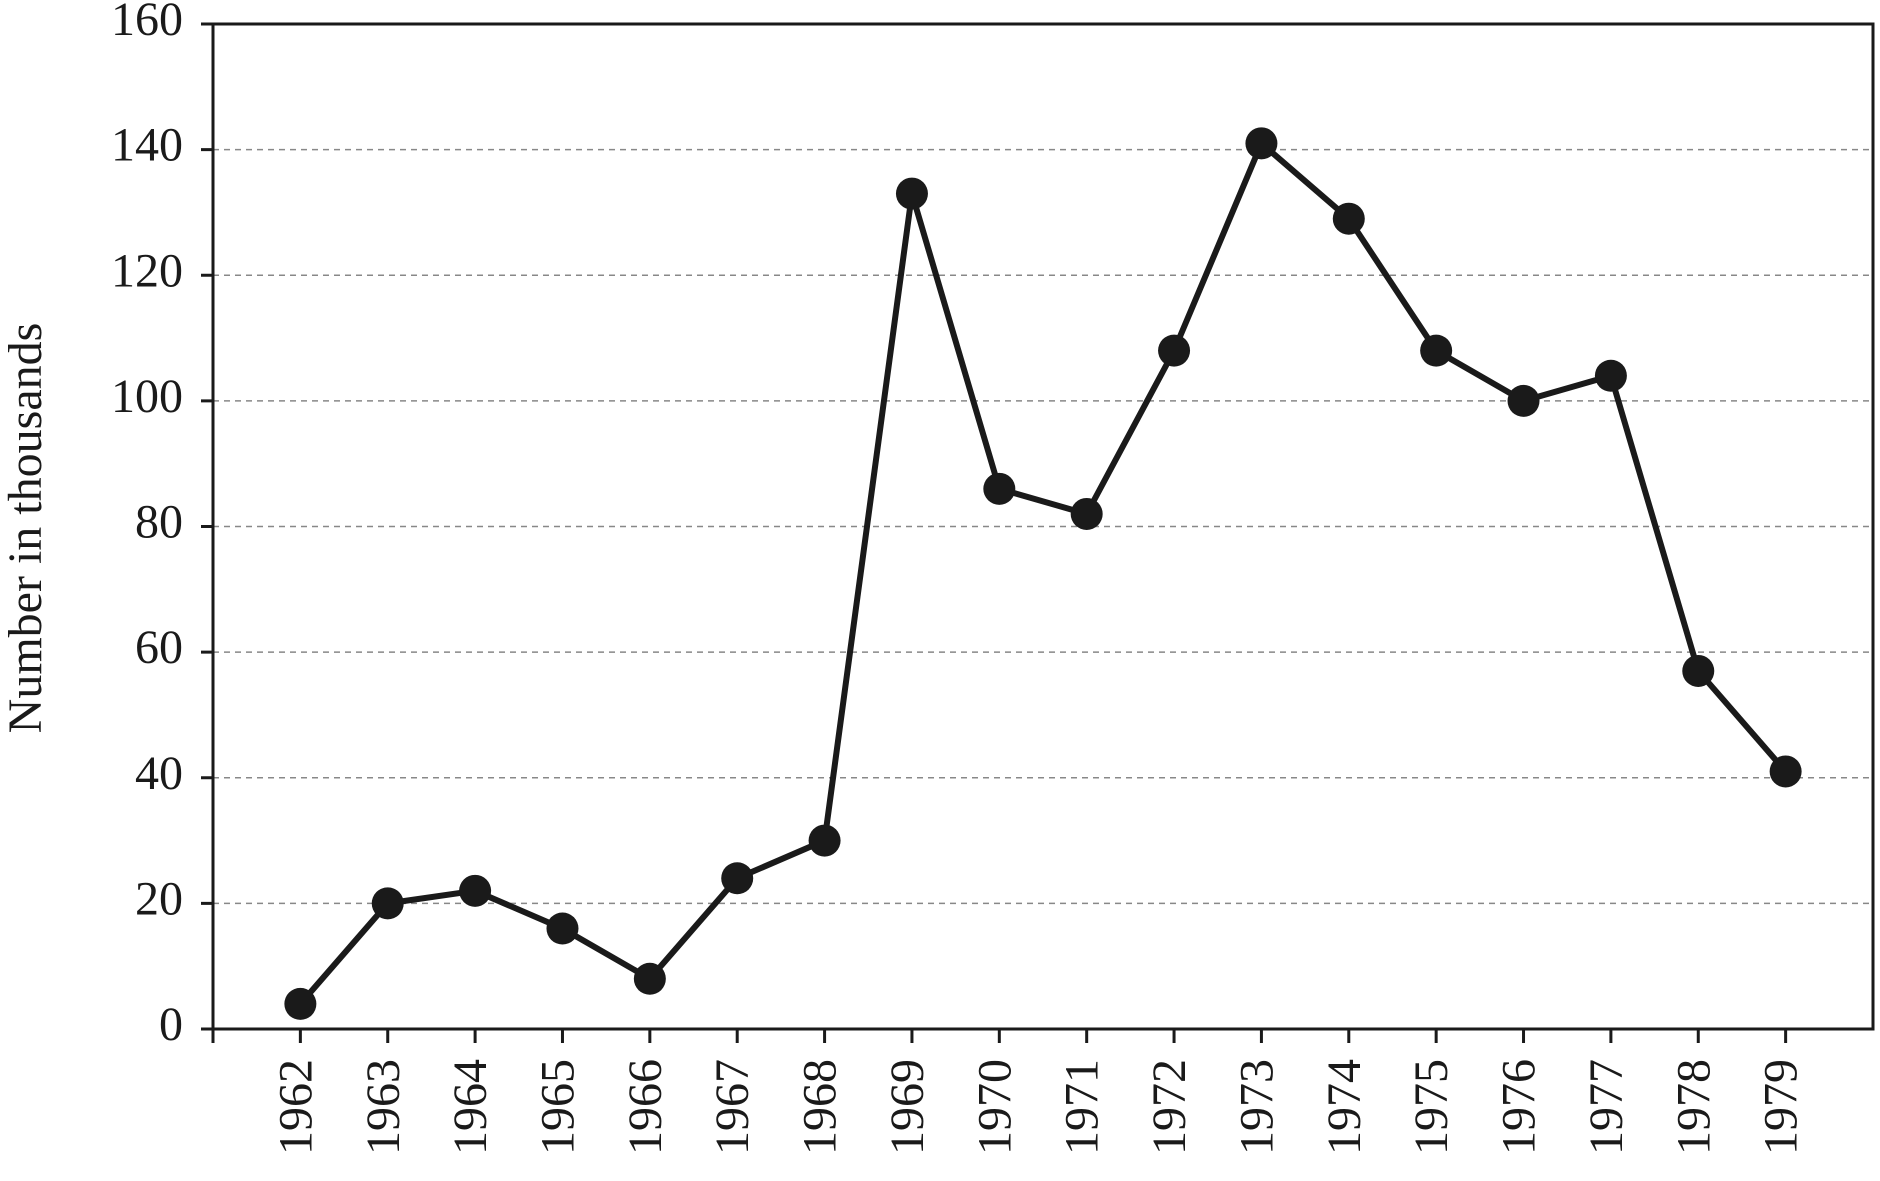  Describe the element at coordinates (295, 1107) in the screenshot. I see `x-tick-label: 1962` at that location.